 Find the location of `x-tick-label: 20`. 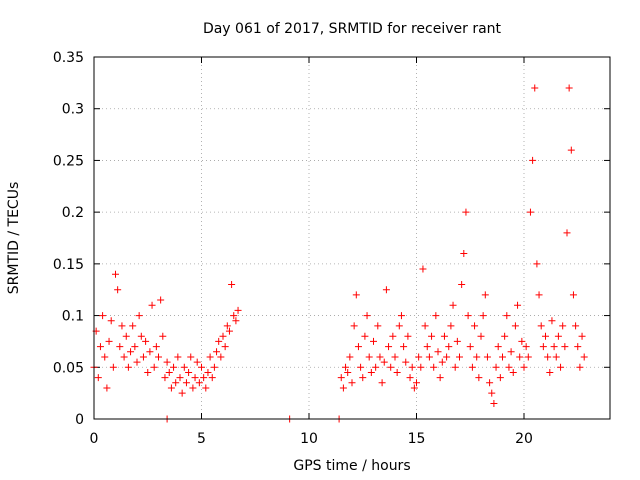

x-tick-label: 20 is located at coordinates (524, 439).